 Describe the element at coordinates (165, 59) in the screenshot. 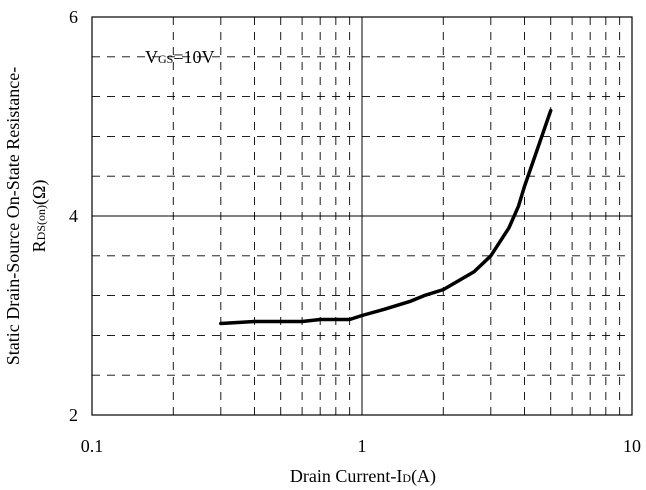

I see `annotation-sub: GS` at that location.